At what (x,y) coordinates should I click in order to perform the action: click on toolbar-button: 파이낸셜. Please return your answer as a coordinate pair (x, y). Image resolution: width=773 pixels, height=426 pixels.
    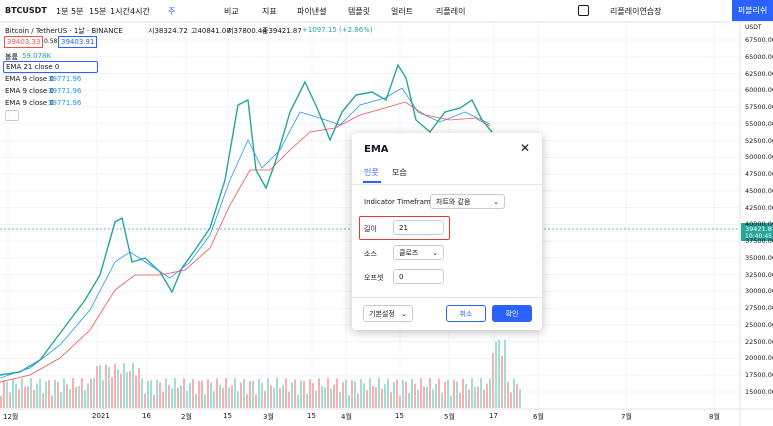
    Looking at the image, I should click on (312, 11).